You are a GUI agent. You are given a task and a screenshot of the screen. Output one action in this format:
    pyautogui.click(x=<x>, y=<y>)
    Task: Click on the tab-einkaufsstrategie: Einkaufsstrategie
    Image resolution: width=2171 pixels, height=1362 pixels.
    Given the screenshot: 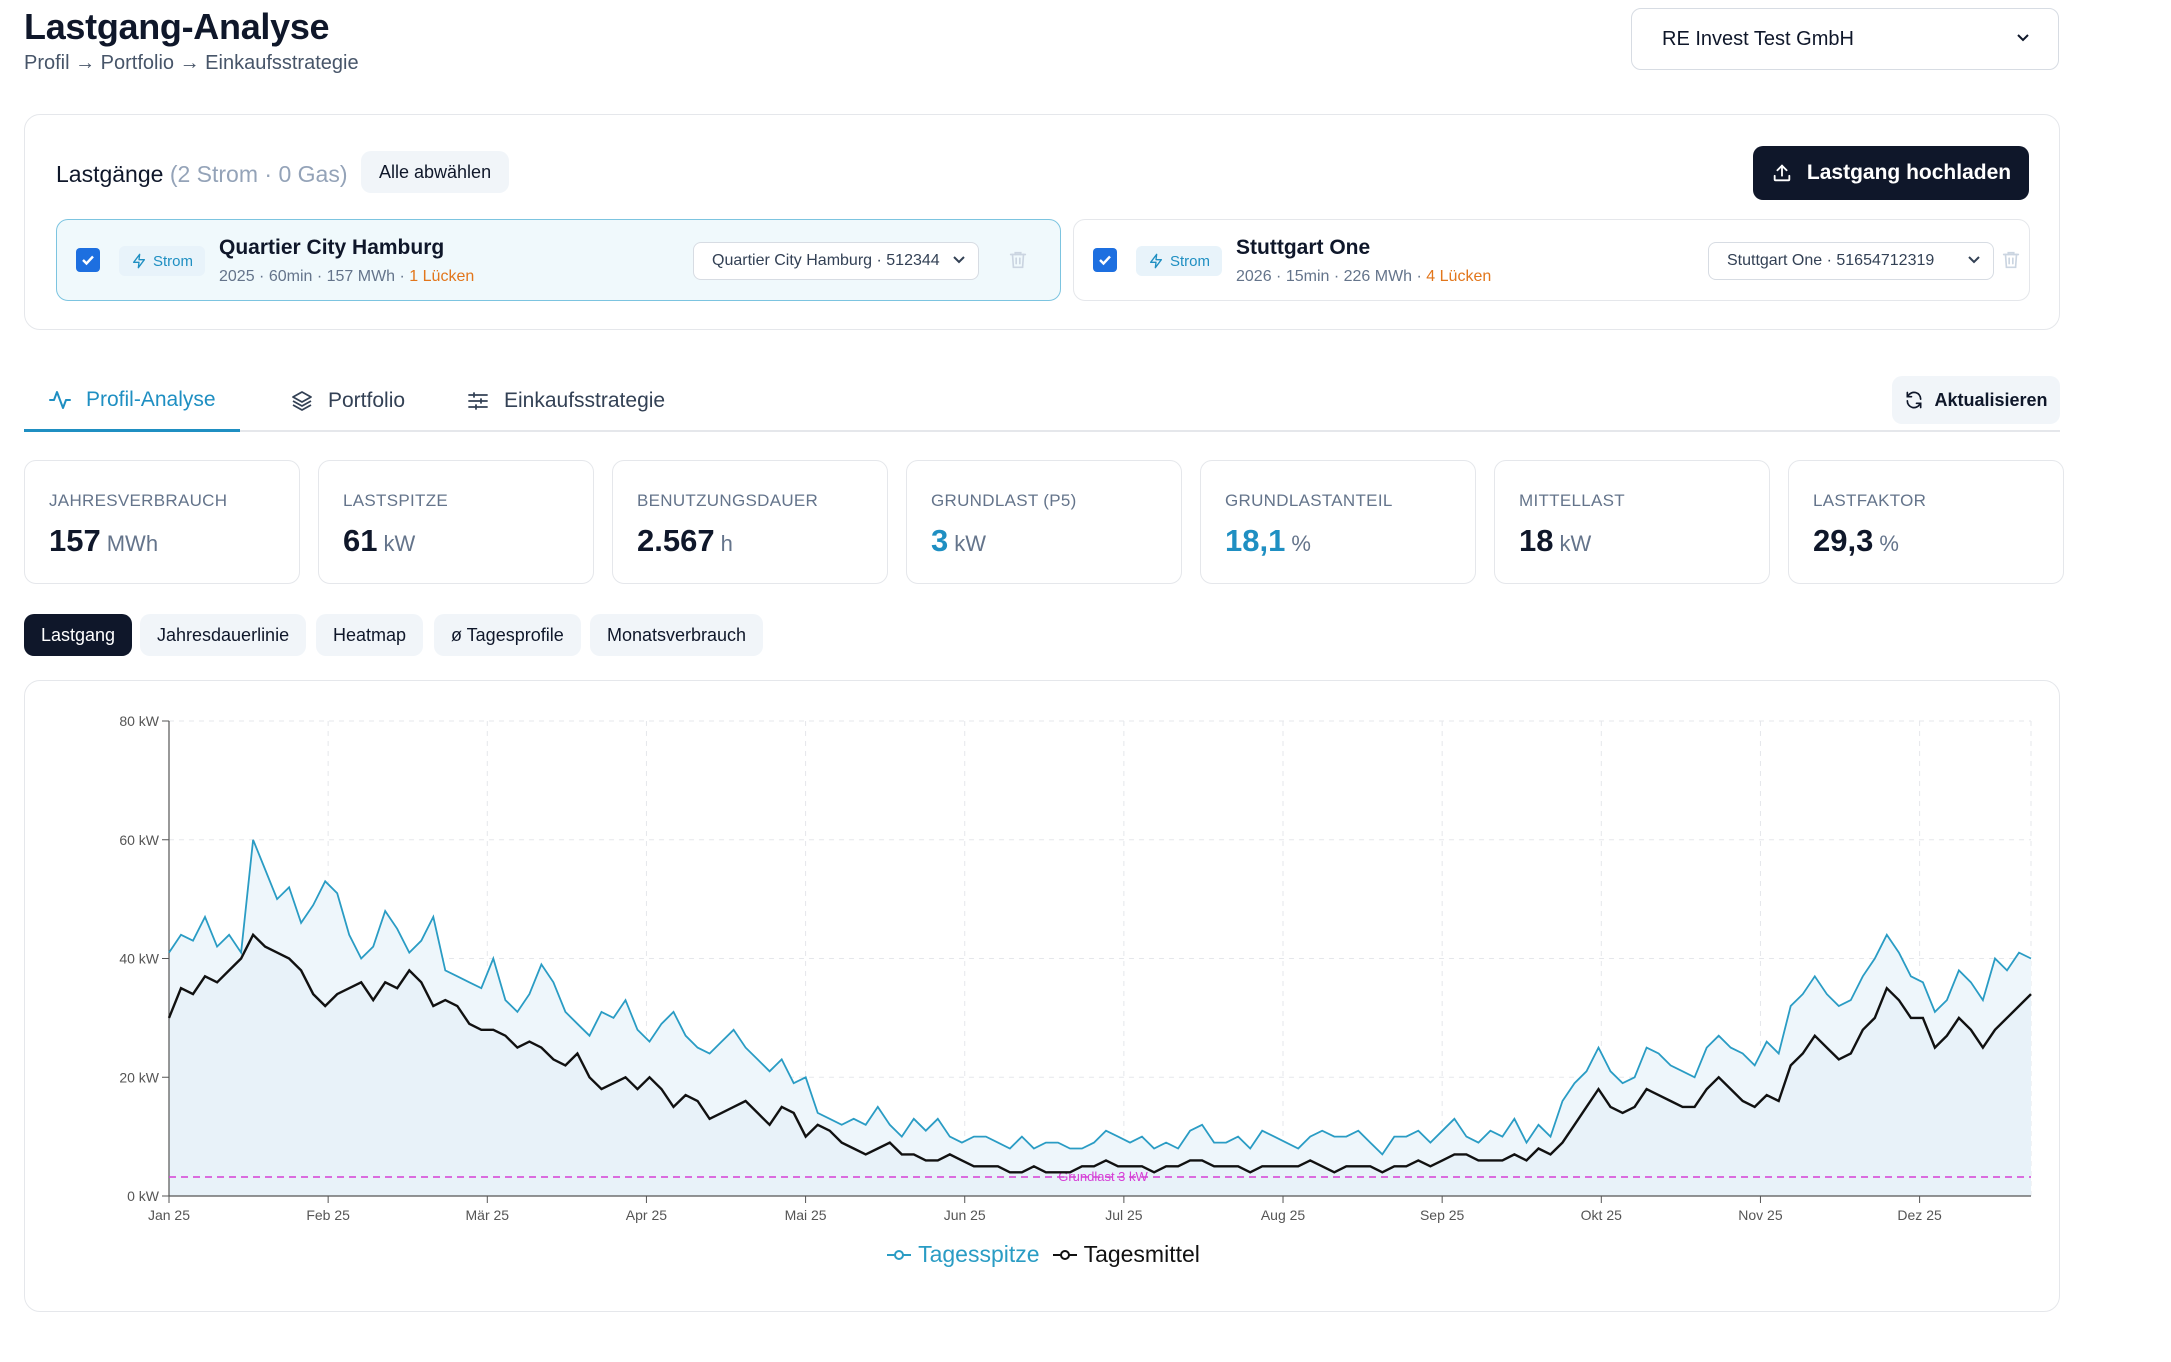 What is the action you would take?
    pyautogui.click(x=565, y=401)
    